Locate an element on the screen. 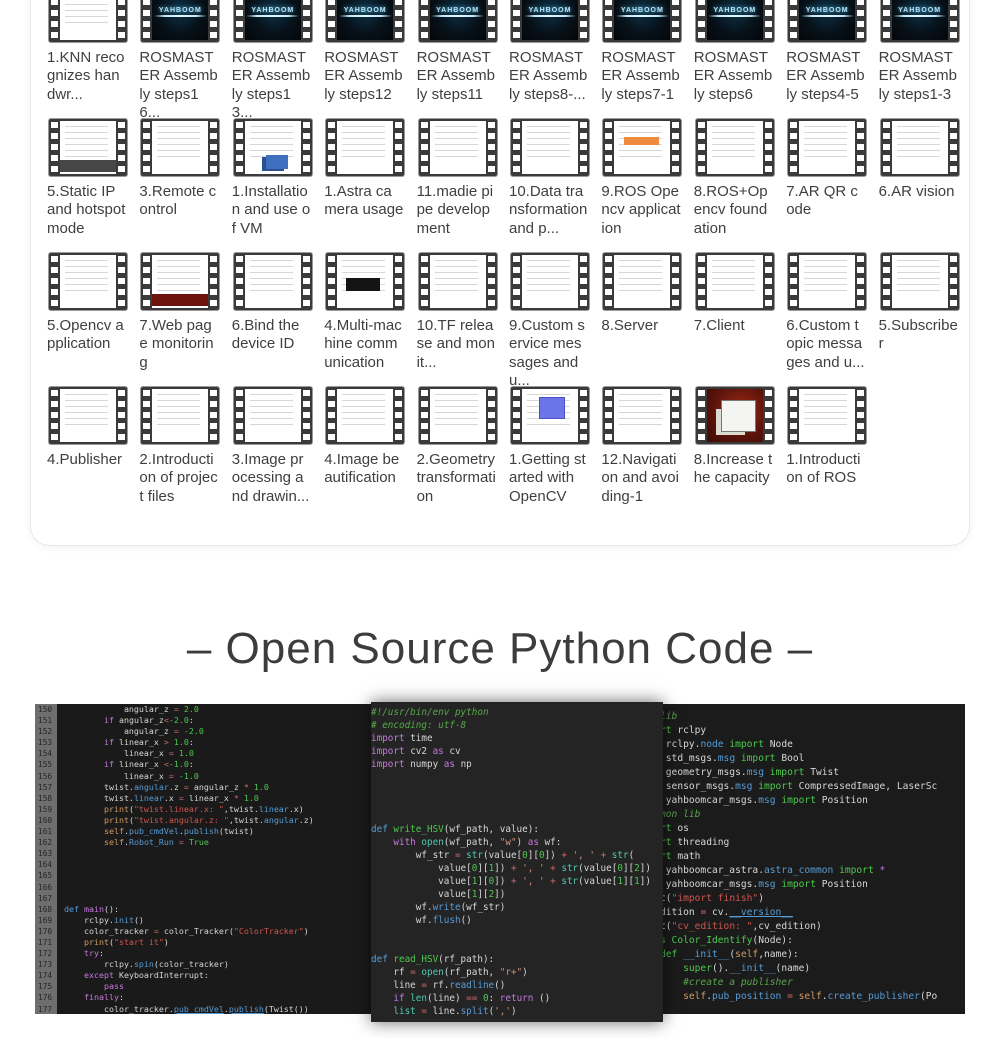 The width and height of the screenshot is (1000, 1038). line-number: 169 is located at coordinates (46, 920).